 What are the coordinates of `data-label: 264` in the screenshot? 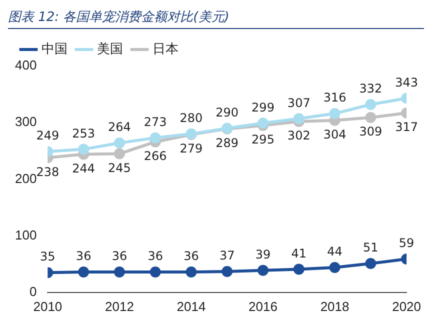 It's located at (119, 127).